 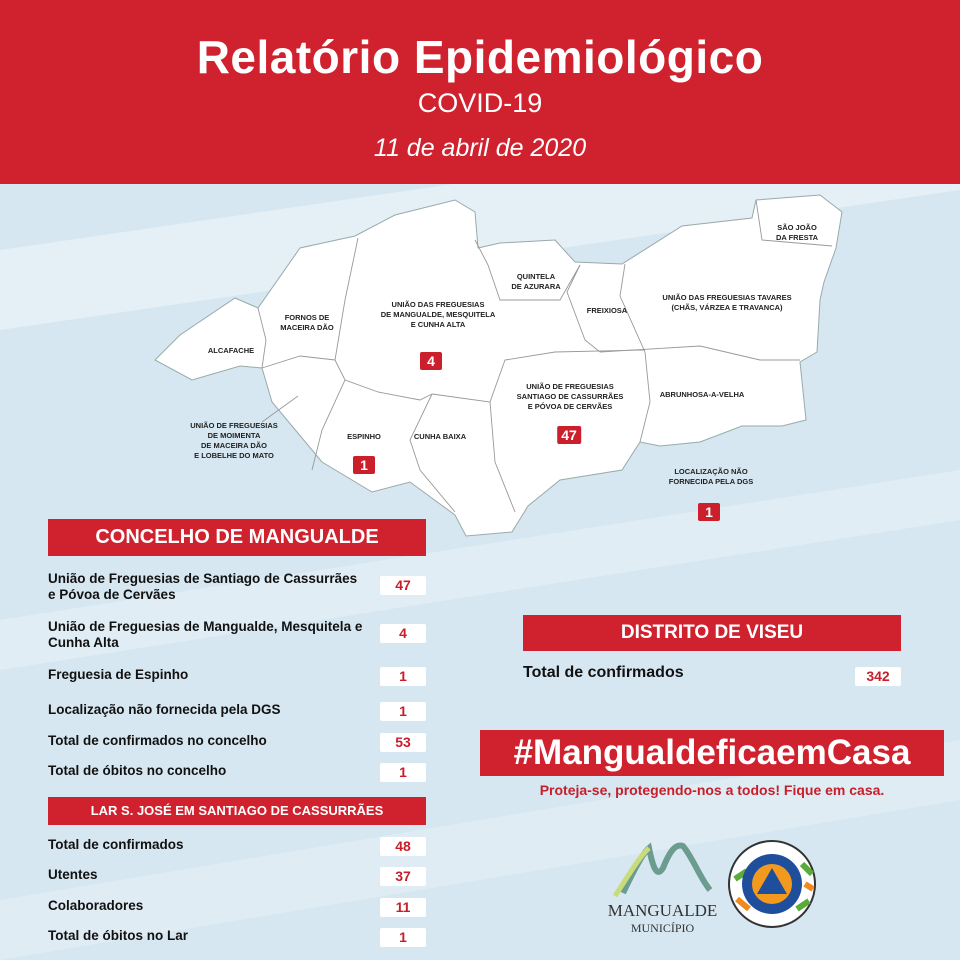 What do you see at coordinates (403, 742) in the screenshot?
I see `row-value: 53` at bounding box center [403, 742].